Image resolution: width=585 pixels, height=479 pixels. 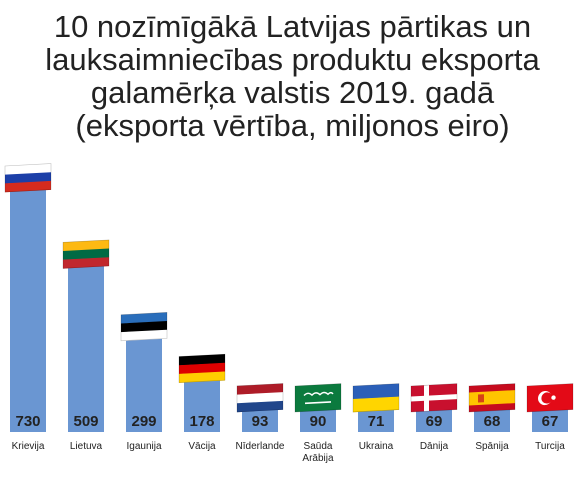 I want to click on value-label: 299, so click(x=143, y=421).